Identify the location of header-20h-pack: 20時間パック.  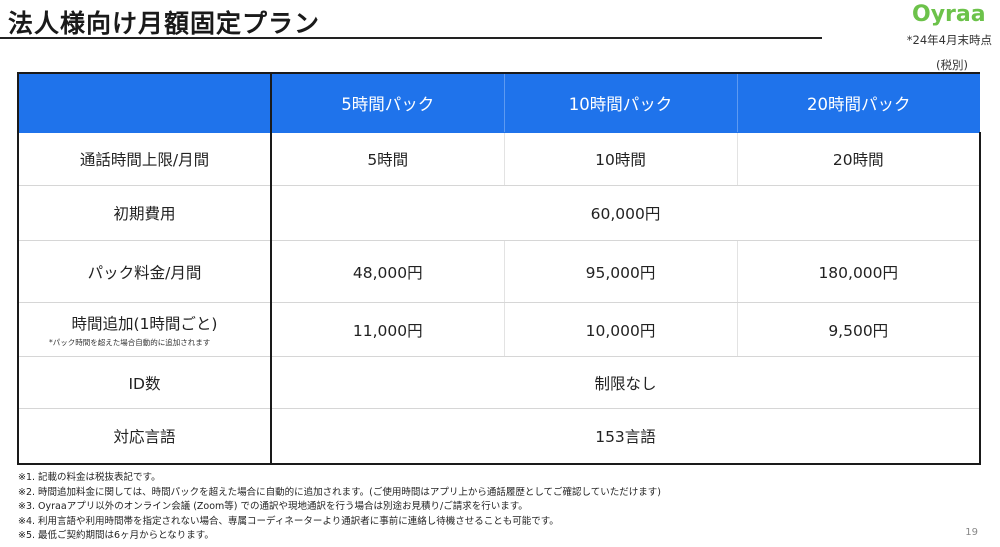
(858, 103).